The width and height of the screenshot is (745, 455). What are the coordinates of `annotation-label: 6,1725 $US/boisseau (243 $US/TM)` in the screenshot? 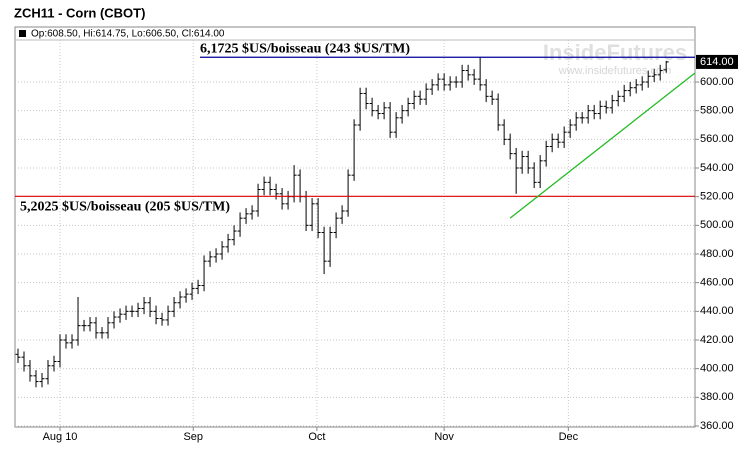 It's located at (305, 48).